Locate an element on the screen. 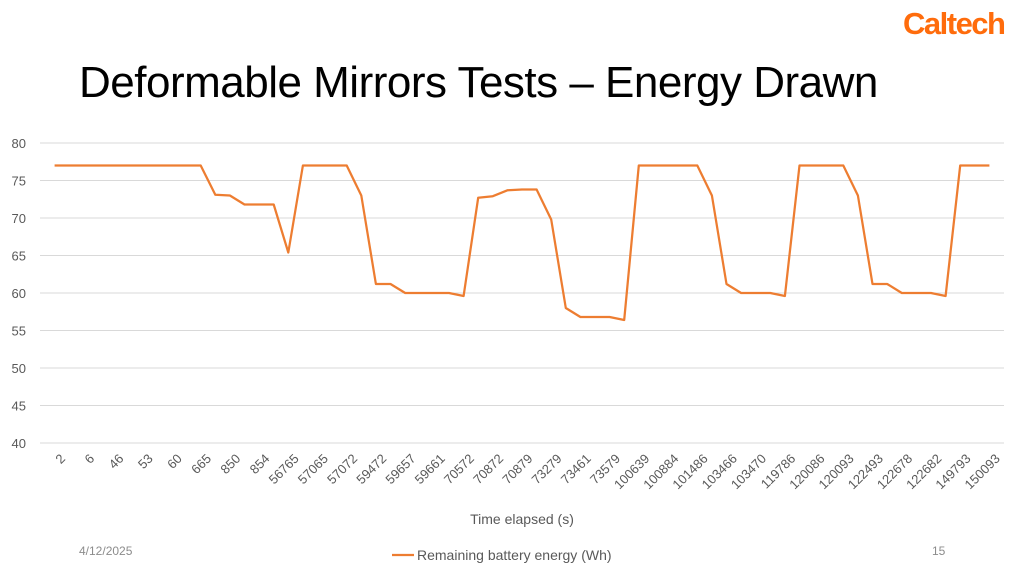  x-tick-label: 57072 is located at coordinates (342, 469).